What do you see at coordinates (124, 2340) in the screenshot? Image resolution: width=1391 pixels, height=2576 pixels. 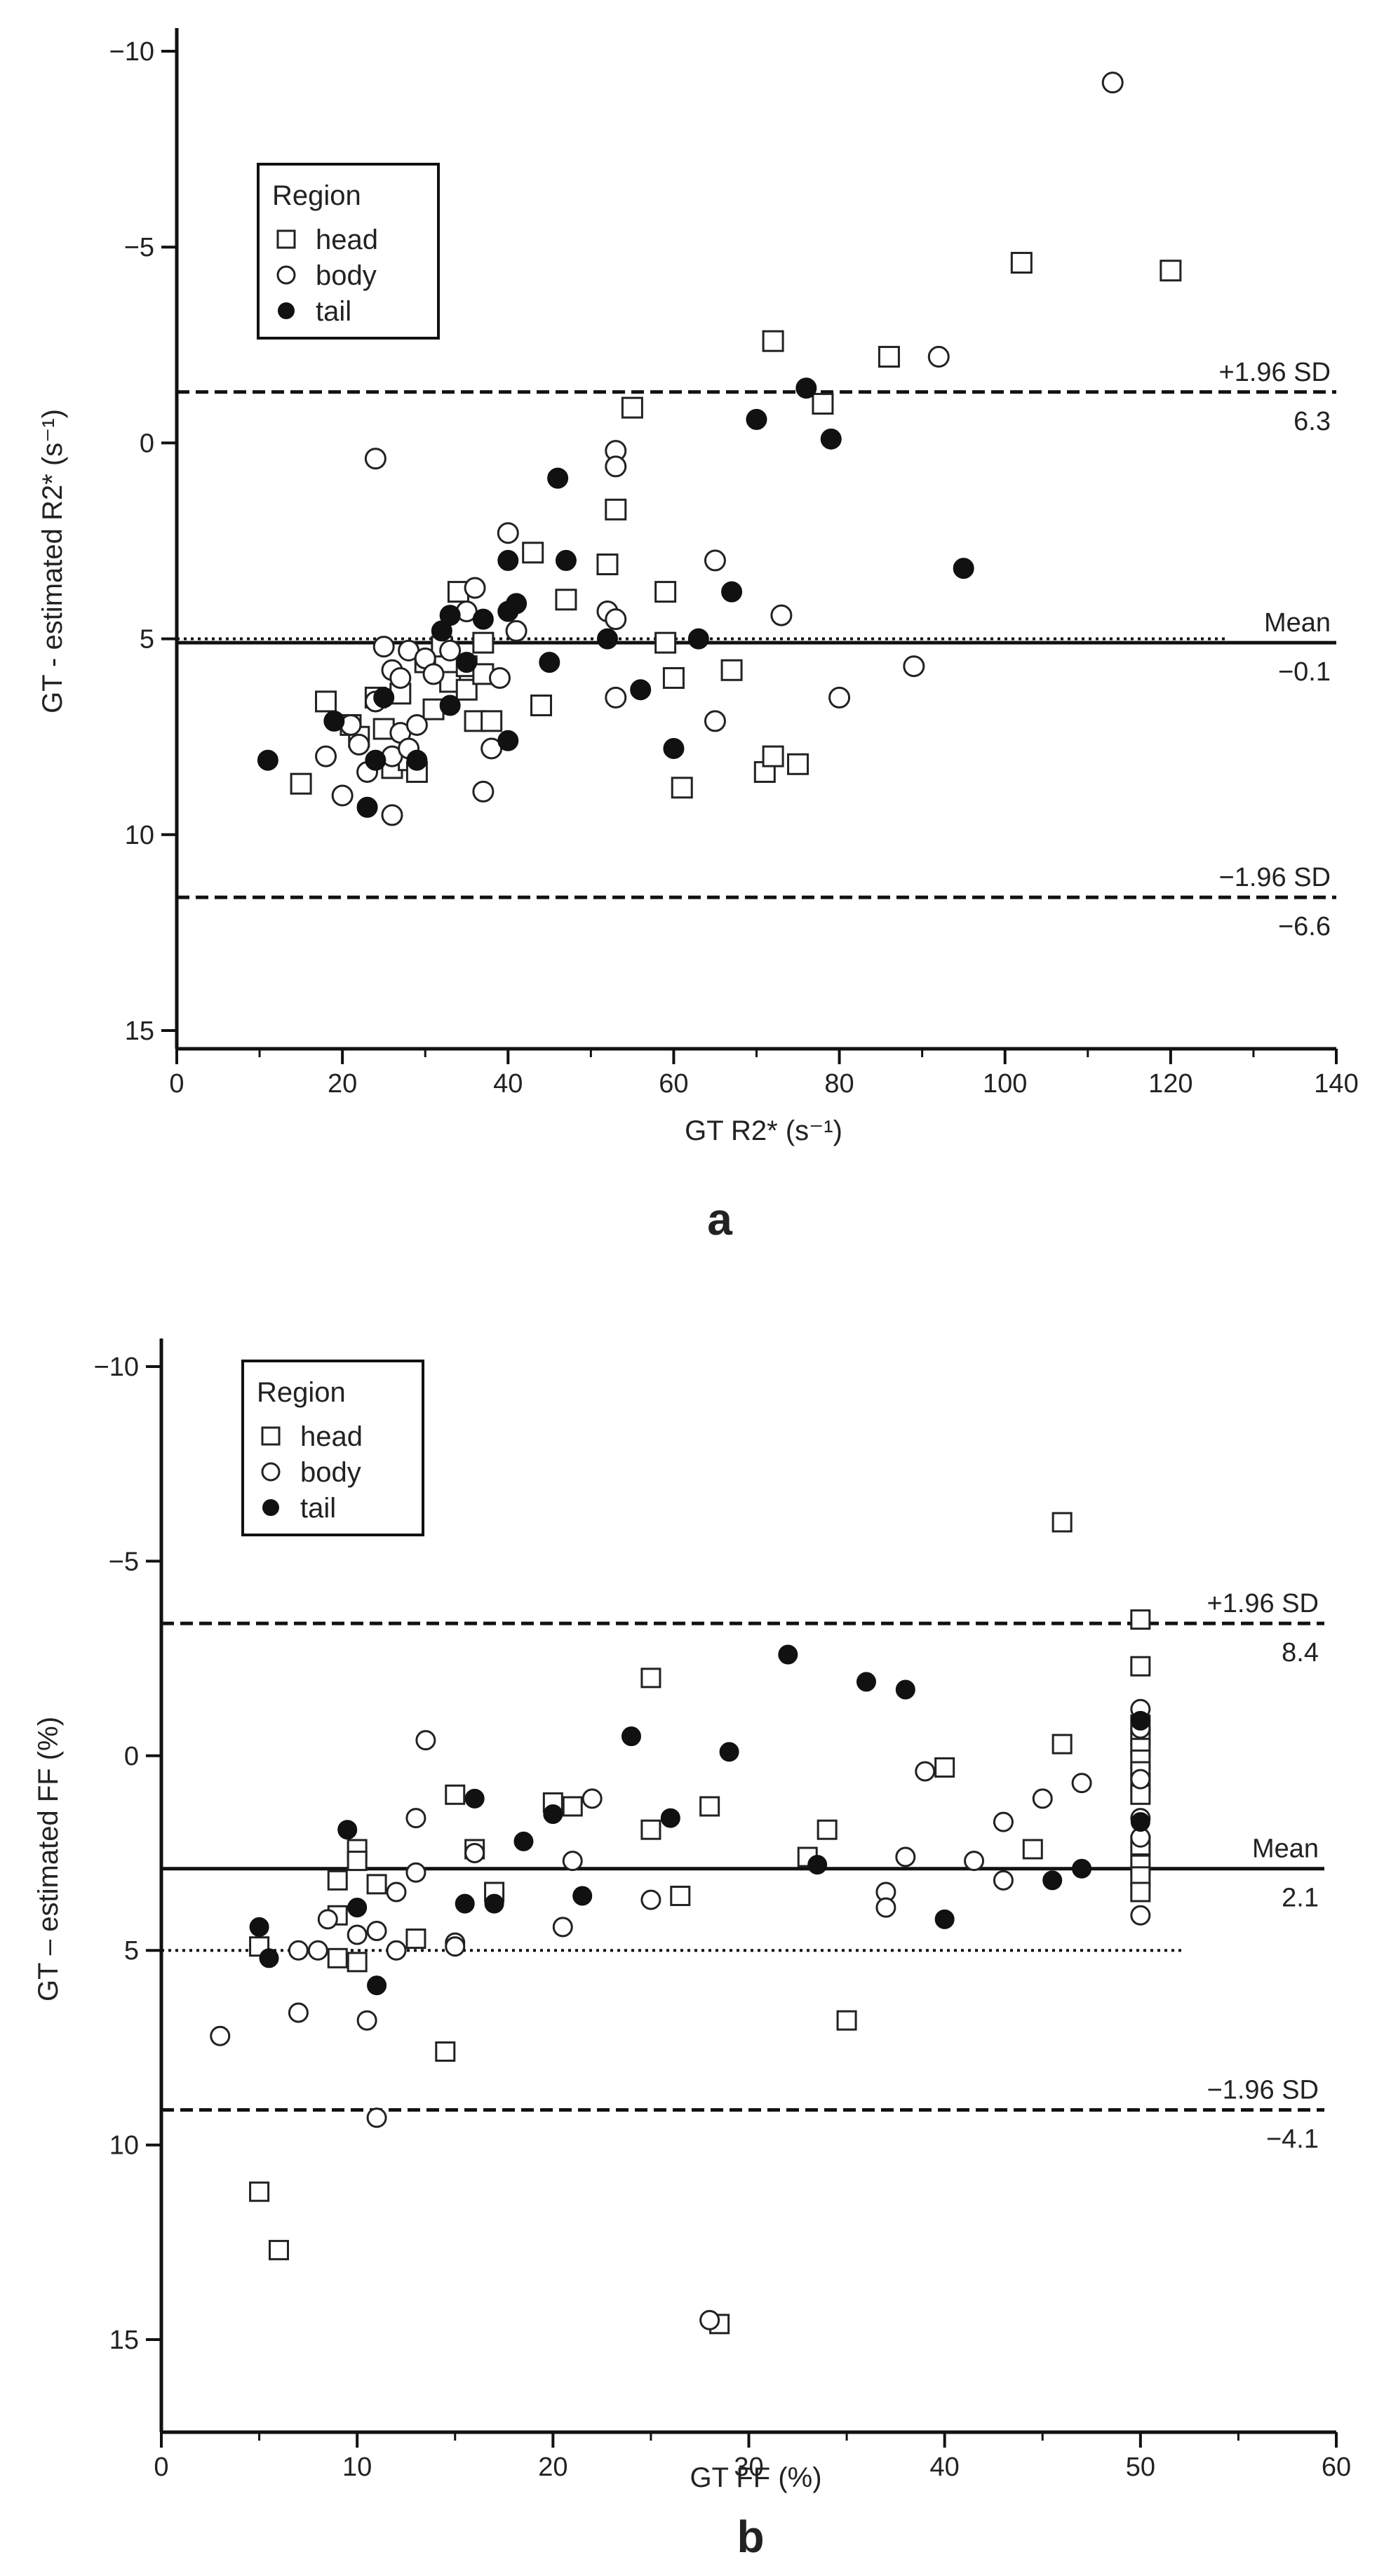 I see `y-tick-label: 15` at bounding box center [124, 2340].